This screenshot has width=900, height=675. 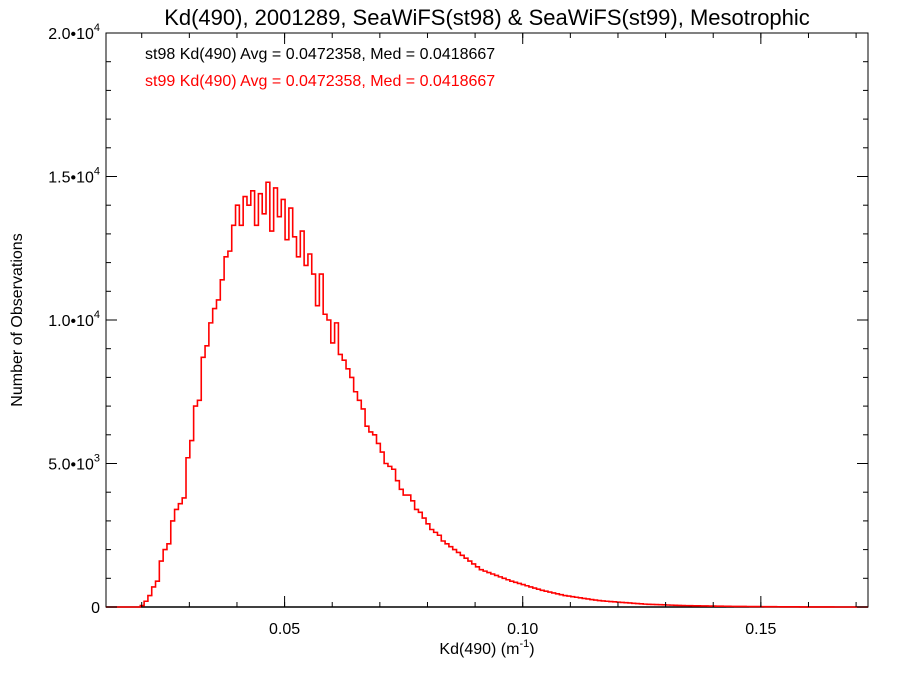 I want to click on y-tick-label: 5.0•103, so click(x=74, y=463).